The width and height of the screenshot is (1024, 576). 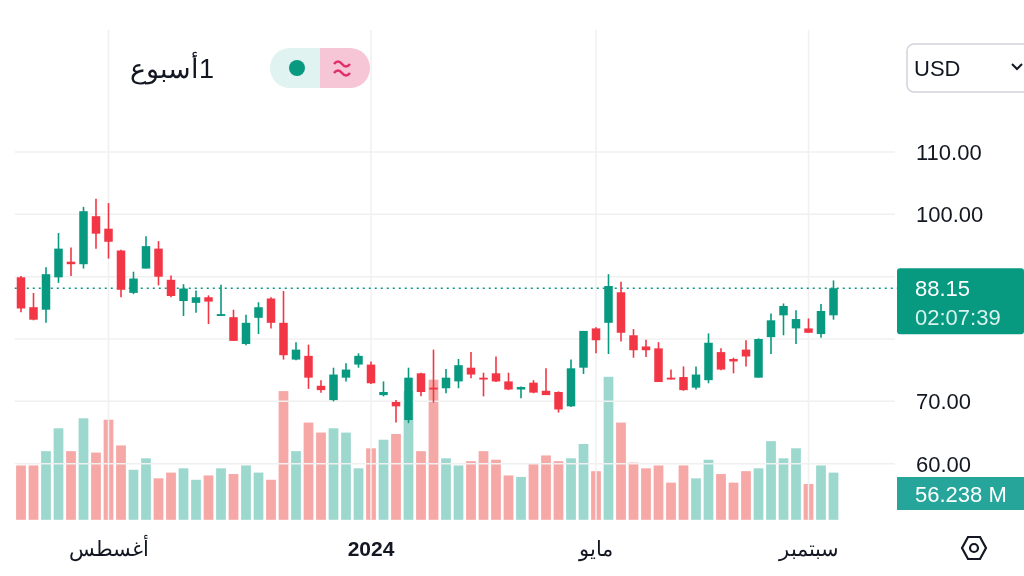 What do you see at coordinates (944, 402) in the screenshot?
I see `y-tick-label: 70.00` at bounding box center [944, 402].